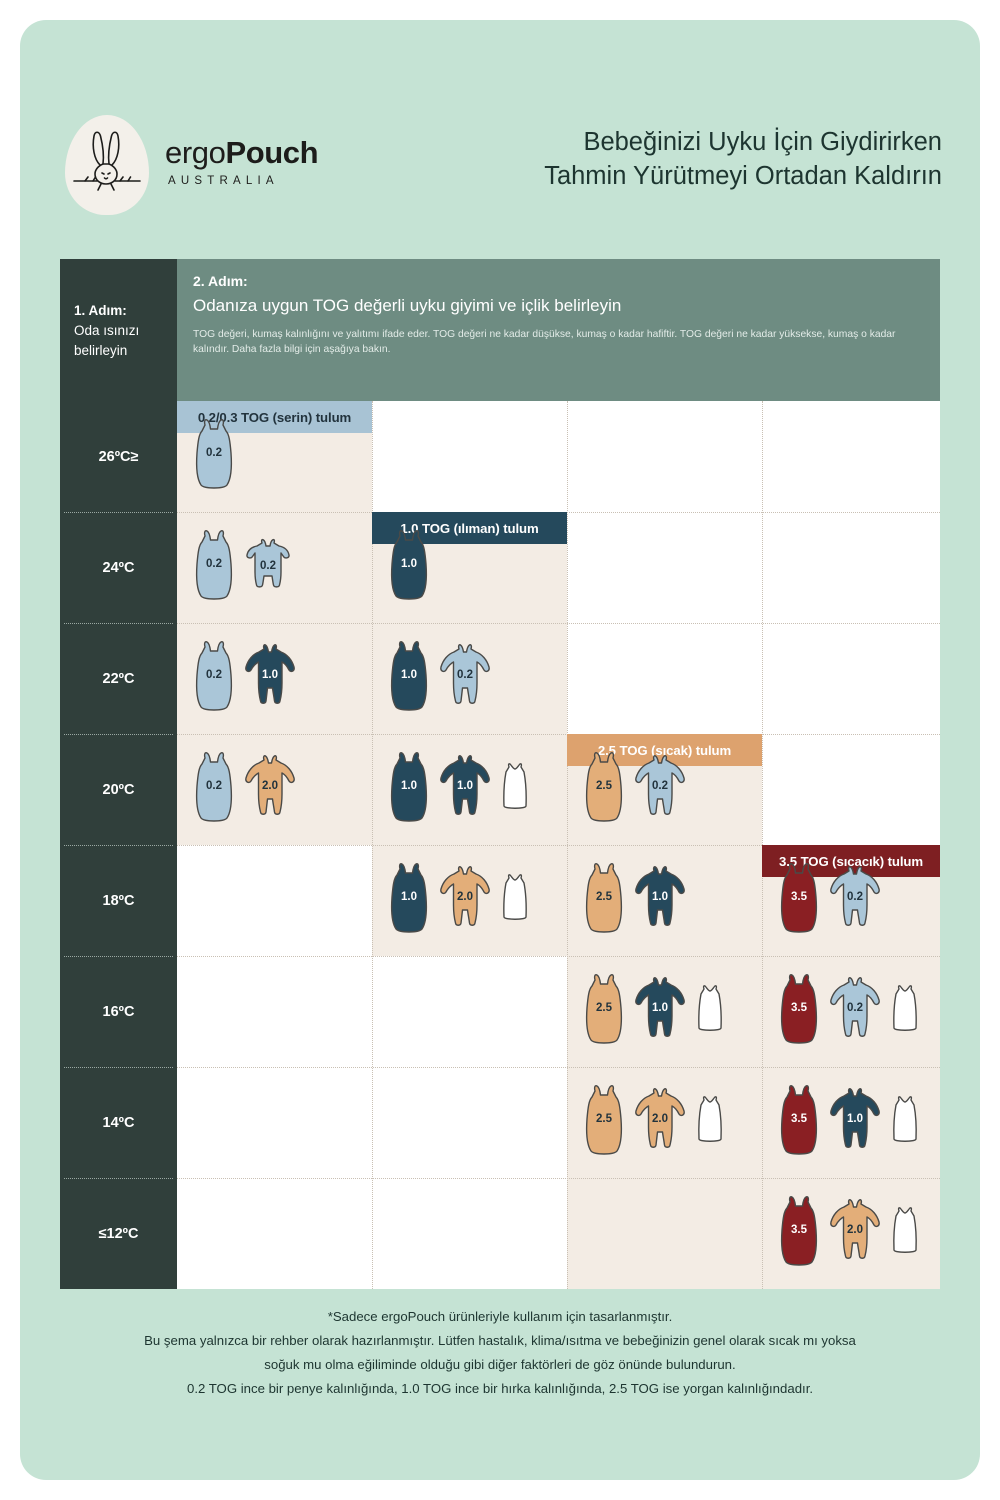  I want to click on title-line-2: Tahmin Yürütmeyi Ortadan Kaldırın, so click(743, 176).